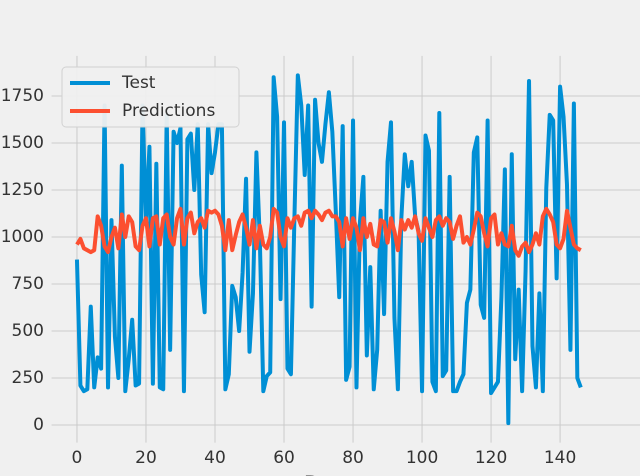 The image size is (640, 476). What do you see at coordinates (491, 458) in the screenshot?
I see `x-tick-label: 120` at bounding box center [491, 458].